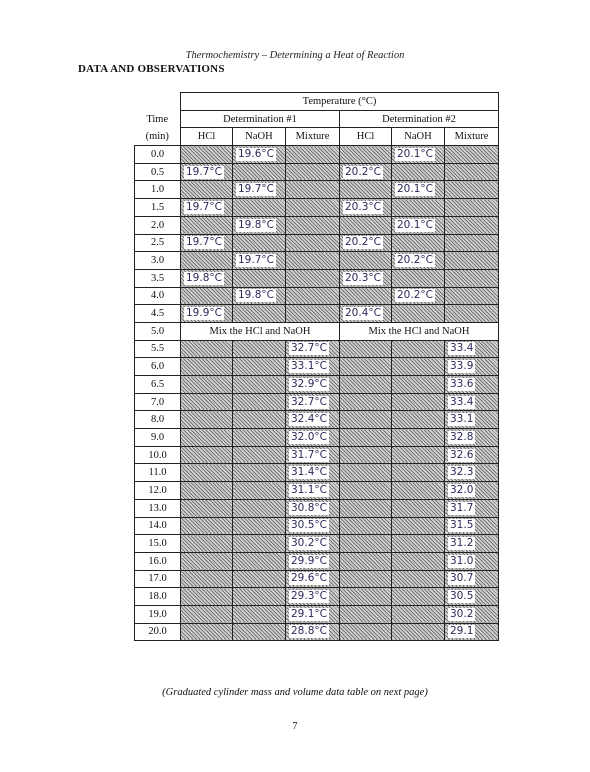 The width and height of the screenshot is (590, 772). What do you see at coordinates (259, 296) in the screenshot?
I see `d1-naoh-cell: 19.8°C` at bounding box center [259, 296].